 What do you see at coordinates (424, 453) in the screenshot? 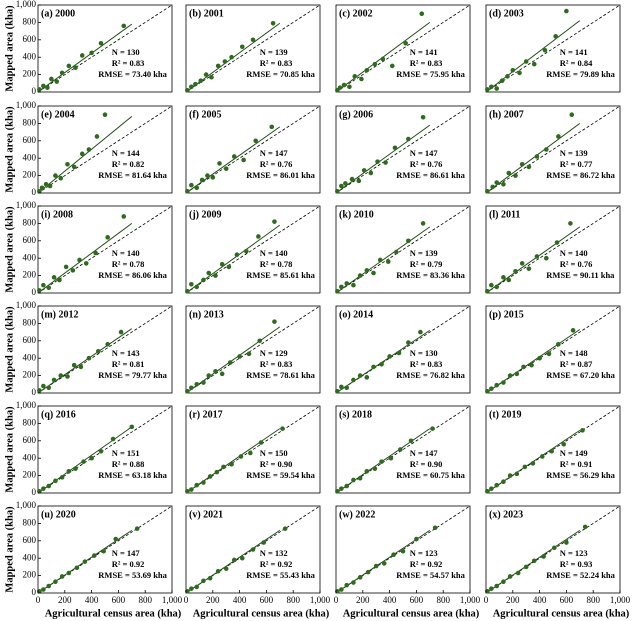
I see `stat-annotation: N = 147` at bounding box center [424, 453].